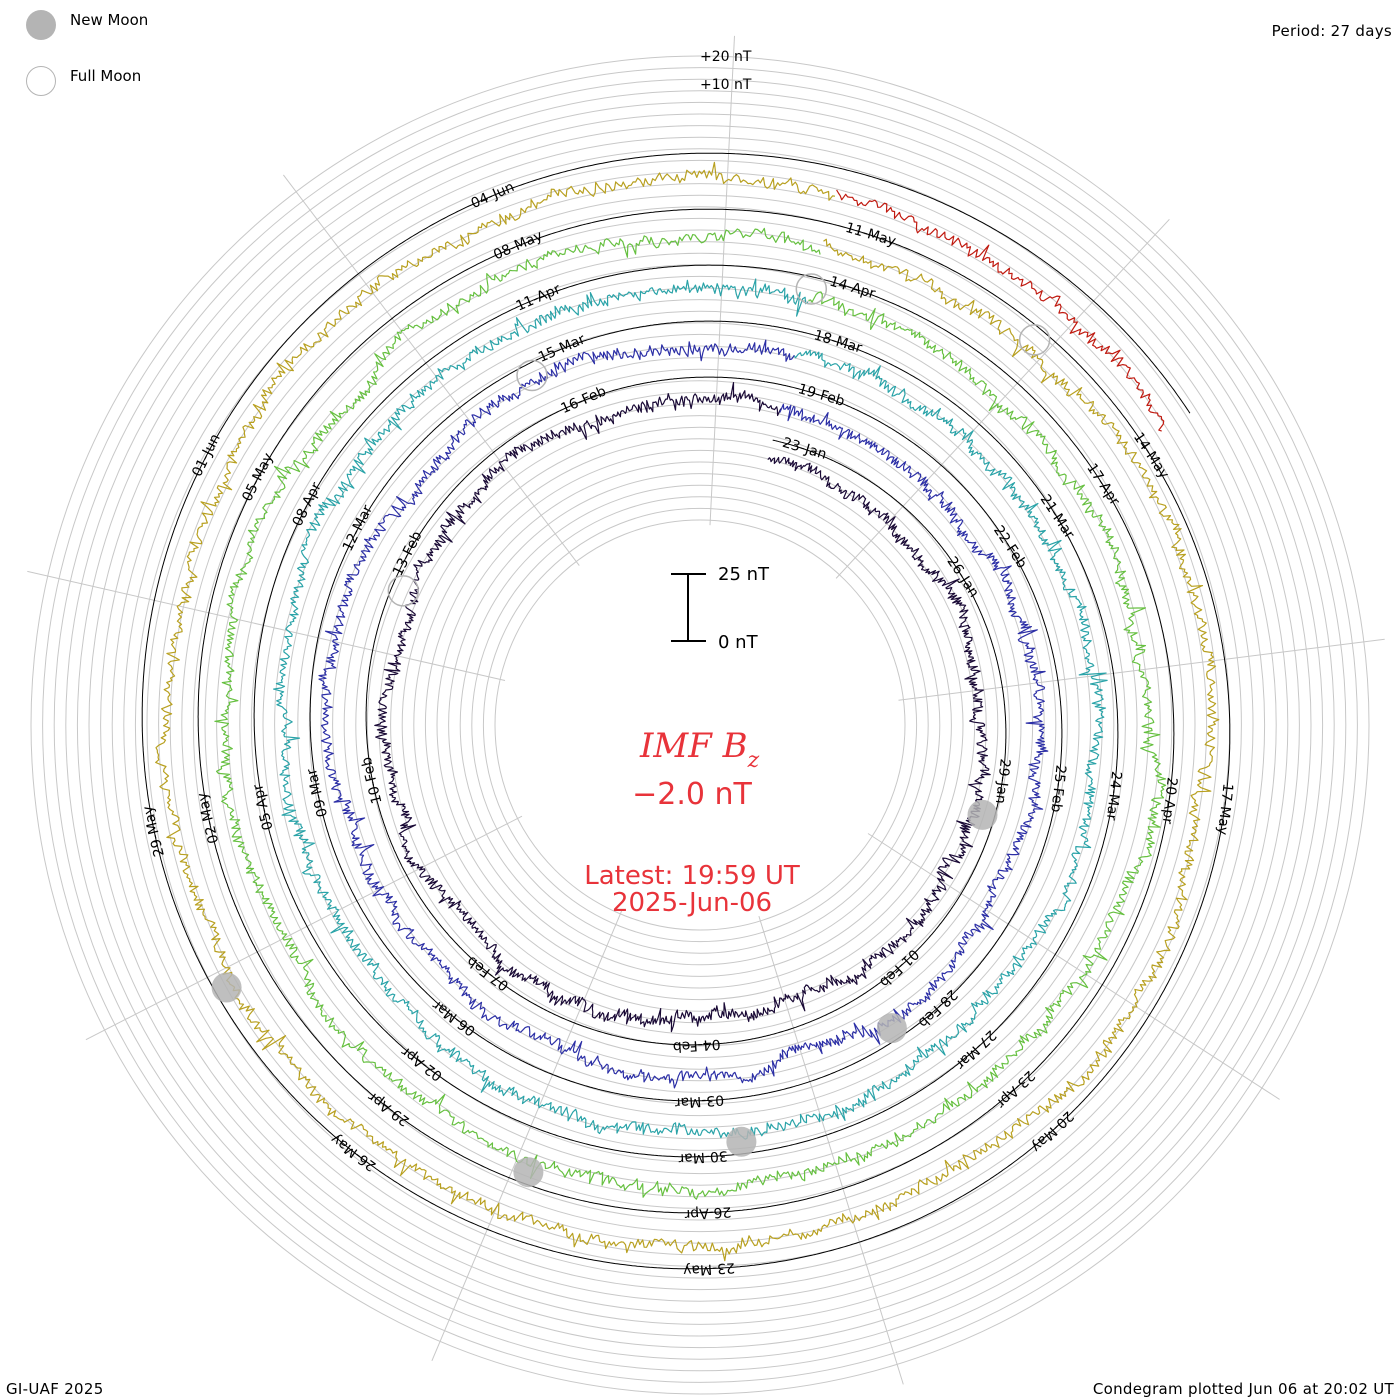 The image size is (1400, 1400). What do you see at coordinates (1151, 456) in the screenshot?
I see `date-label-4-1: 14-May` at bounding box center [1151, 456].